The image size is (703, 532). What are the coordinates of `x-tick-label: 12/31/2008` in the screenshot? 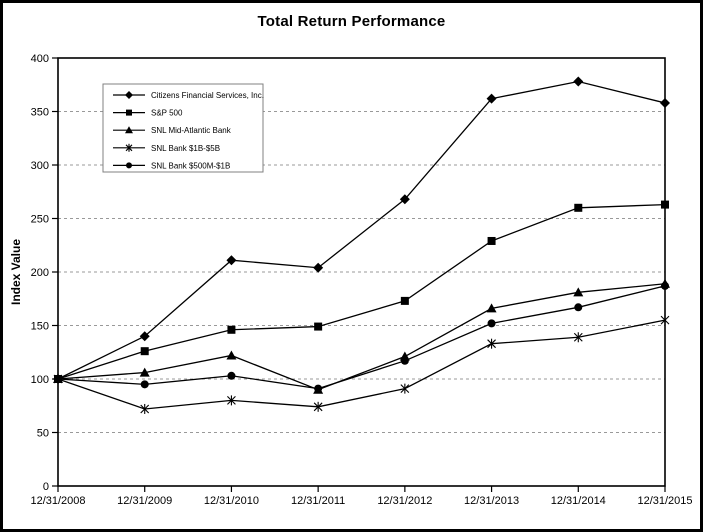 It's located at (57, 501).